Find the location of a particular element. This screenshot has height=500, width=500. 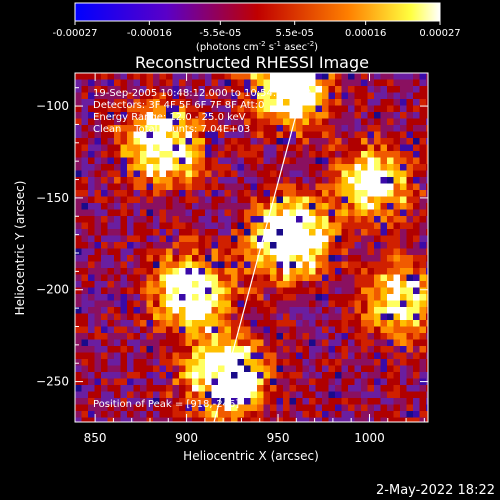

chart-title: Reconstructed RHESSI Image is located at coordinates (252, 62).